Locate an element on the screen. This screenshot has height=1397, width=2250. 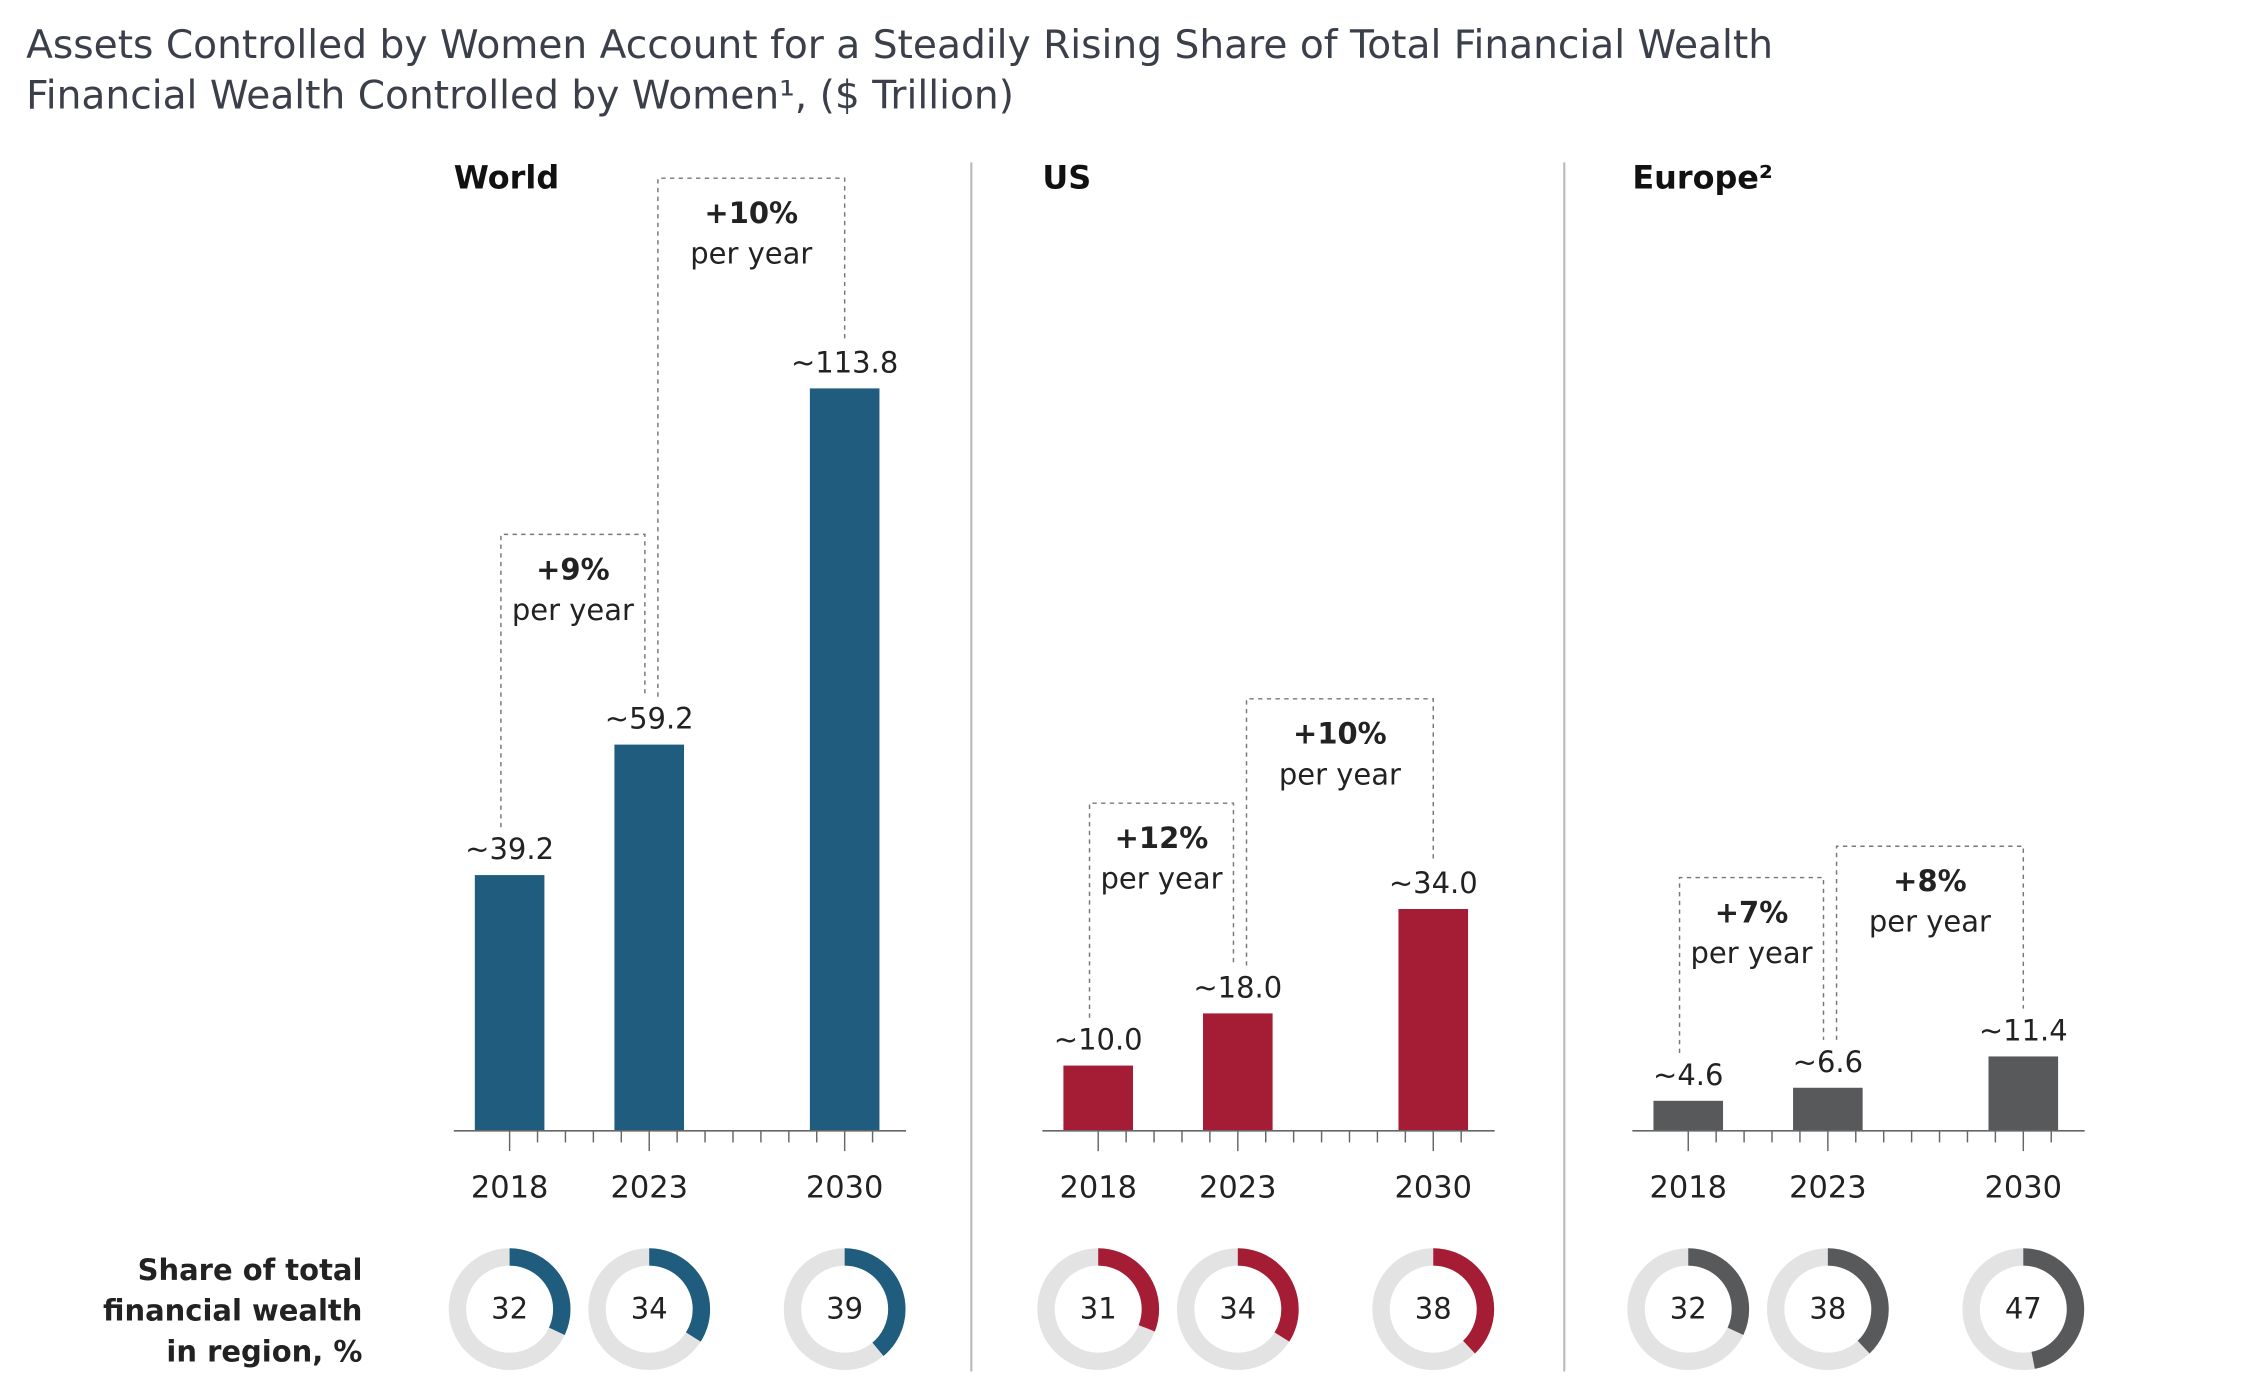
value-label: ~18.0 is located at coordinates (1237, 987).